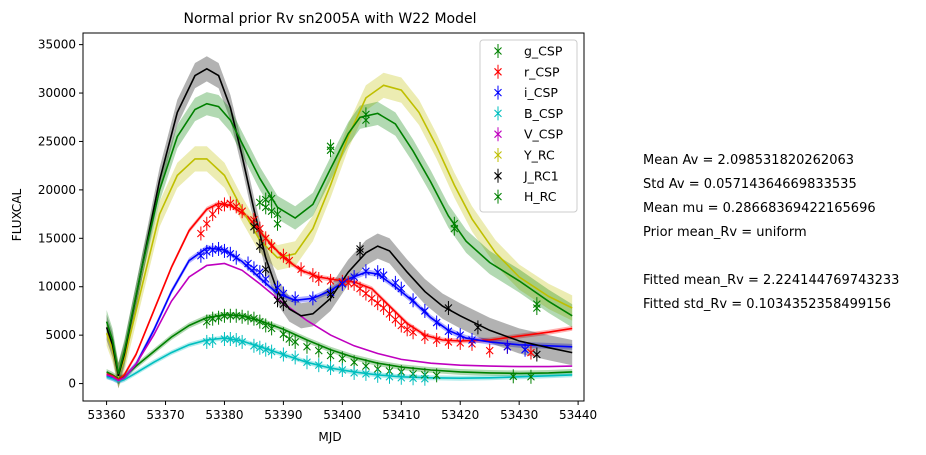  What do you see at coordinates (57, 93) in the screenshot?
I see `y-tick-label: 30000` at bounding box center [57, 93].